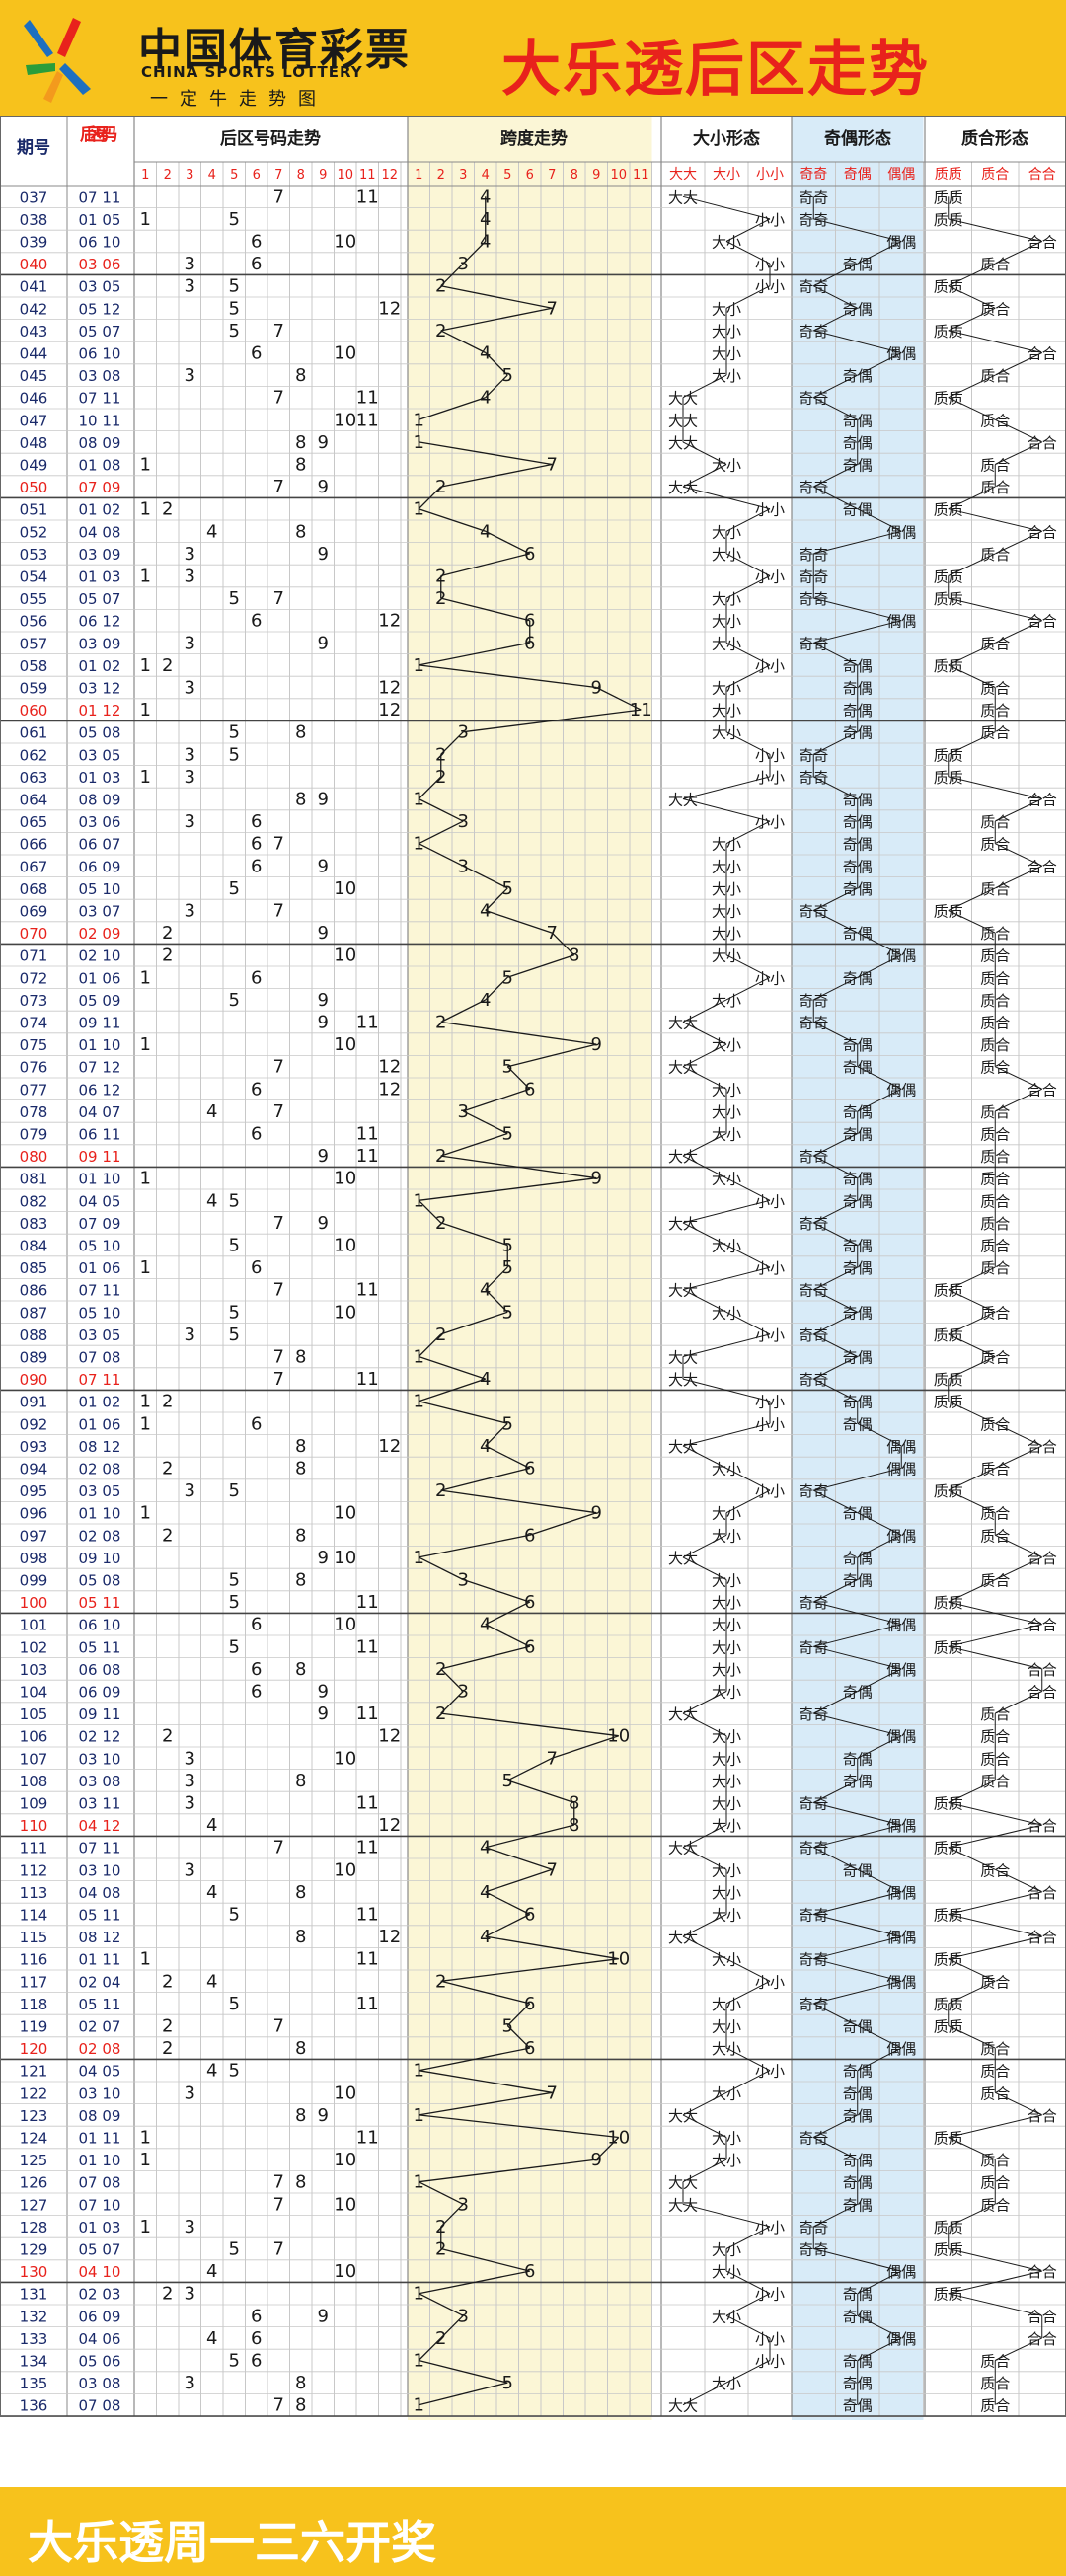 The image size is (1066, 2576). I want to click on issue-number: 090, so click(34, 1380).